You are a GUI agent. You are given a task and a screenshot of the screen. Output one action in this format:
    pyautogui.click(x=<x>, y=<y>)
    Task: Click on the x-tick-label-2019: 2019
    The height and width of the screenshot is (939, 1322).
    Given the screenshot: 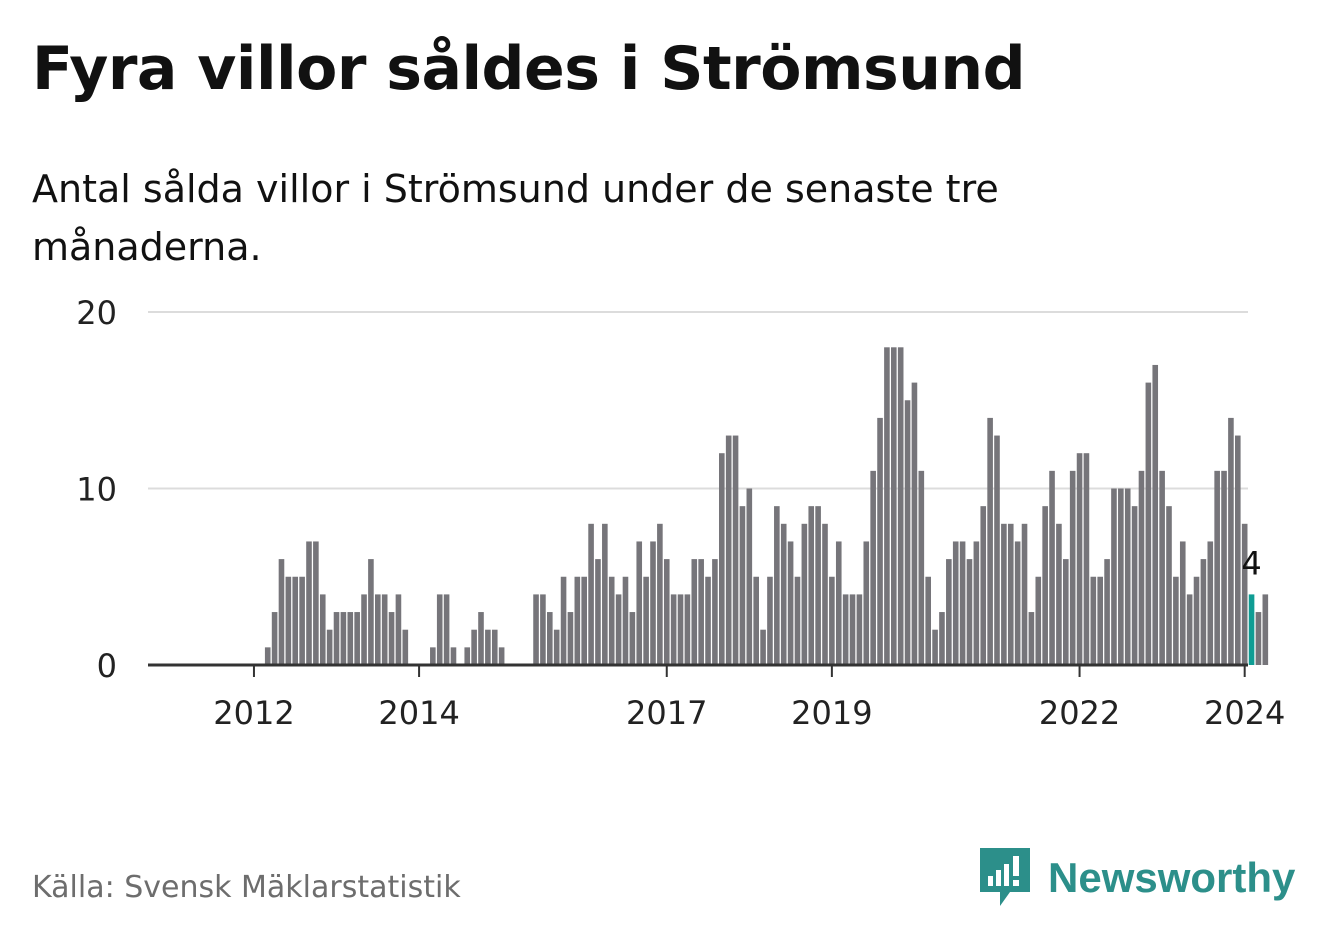 What is the action you would take?
    pyautogui.click(x=831, y=713)
    